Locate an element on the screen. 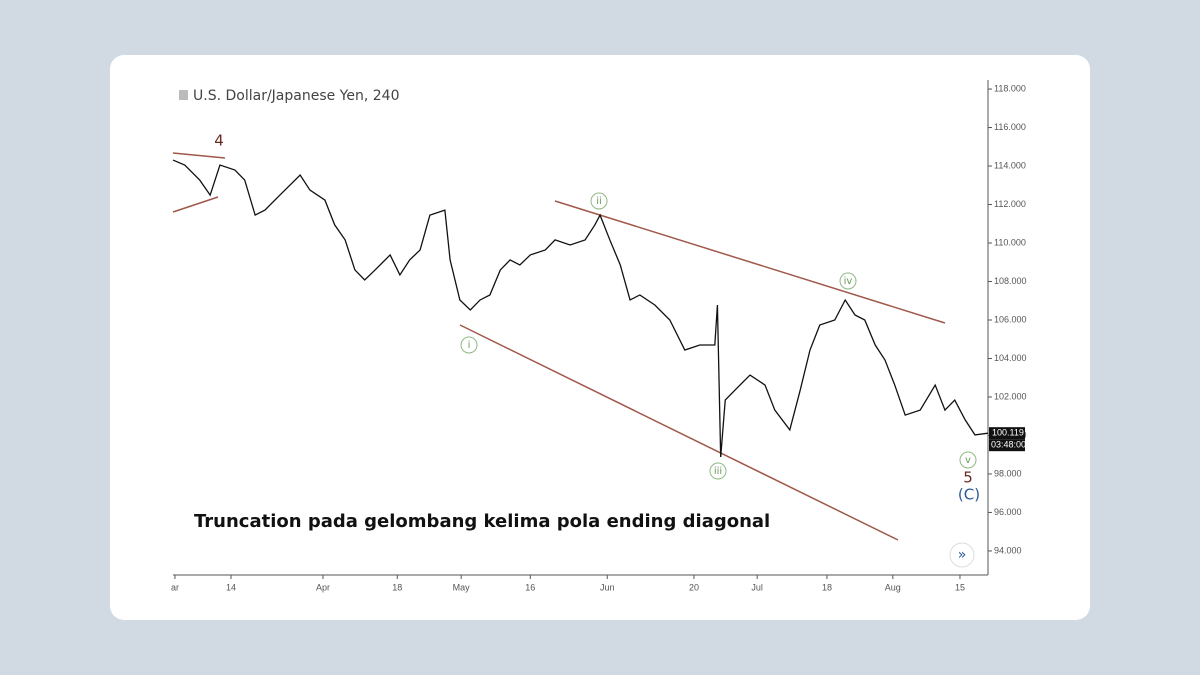  price-tag is located at coordinates (1007, 433).